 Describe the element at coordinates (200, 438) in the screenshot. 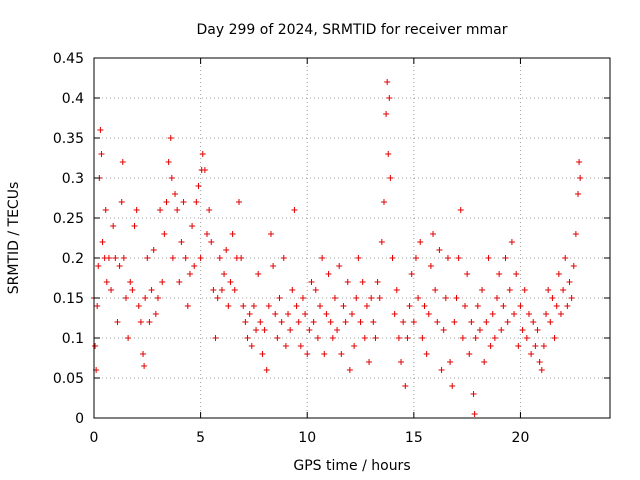

I see `x-tick-label: 5` at that location.